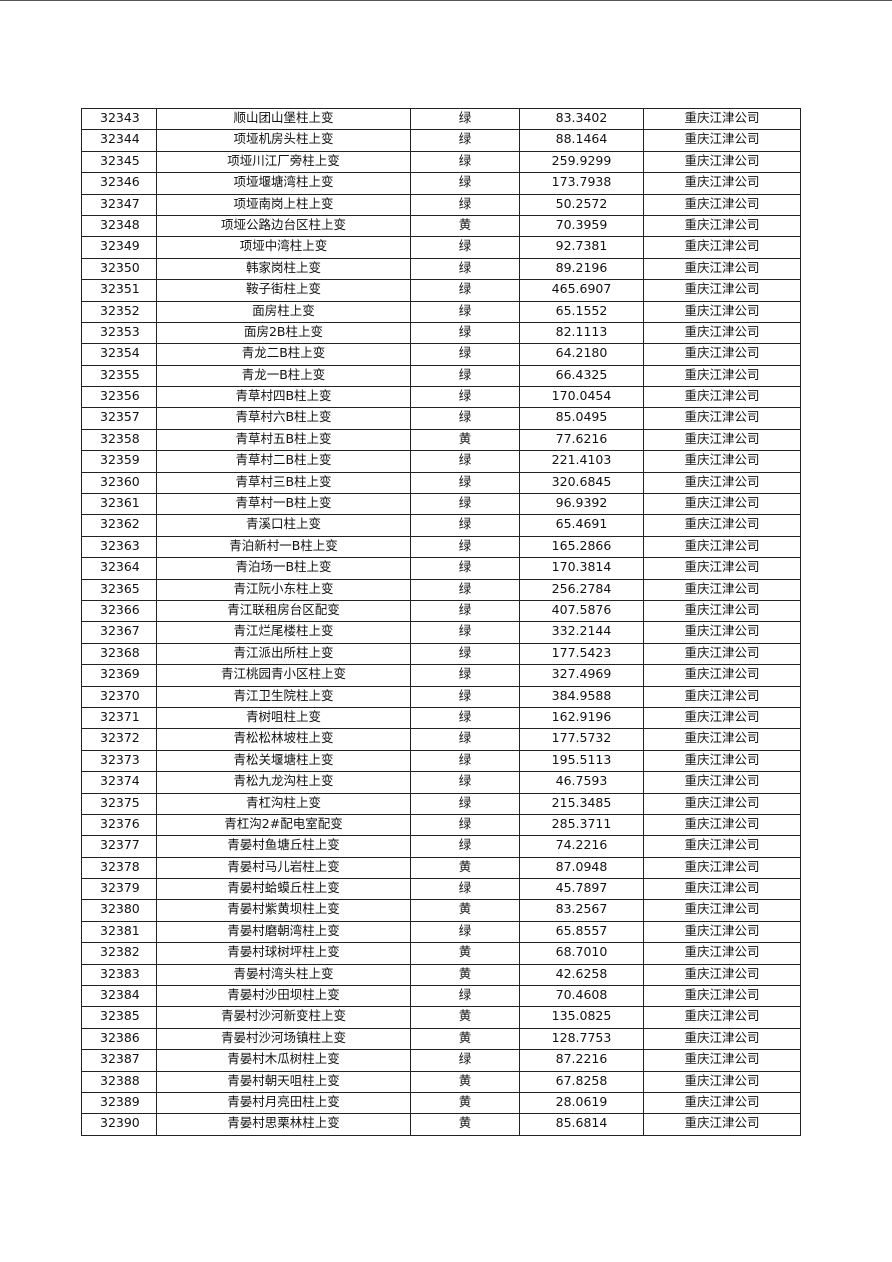 Image resolution: width=892 pixels, height=1262 pixels. What do you see at coordinates (441, 825) in the screenshot?
I see `table-row: 32376 青杠沟2#配电室配变 绿 285.3711 重庆江津公司` at bounding box center [441, 825].